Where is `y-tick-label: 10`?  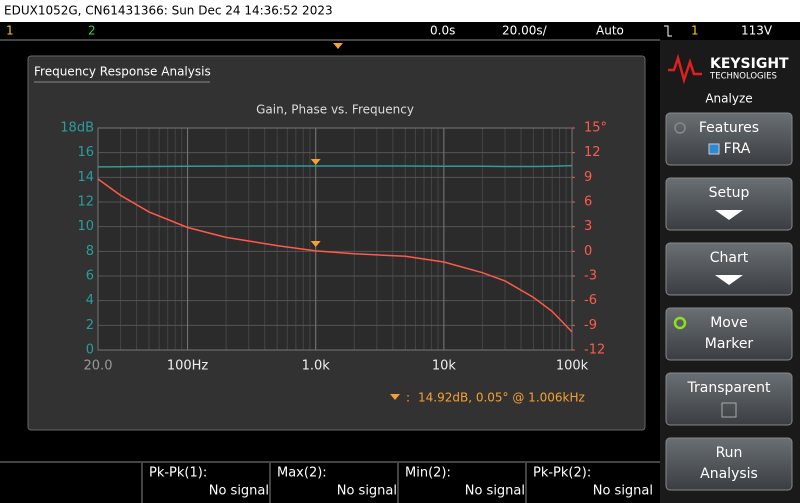 y-tick-label: 10 is located at coordinates (85, 226).